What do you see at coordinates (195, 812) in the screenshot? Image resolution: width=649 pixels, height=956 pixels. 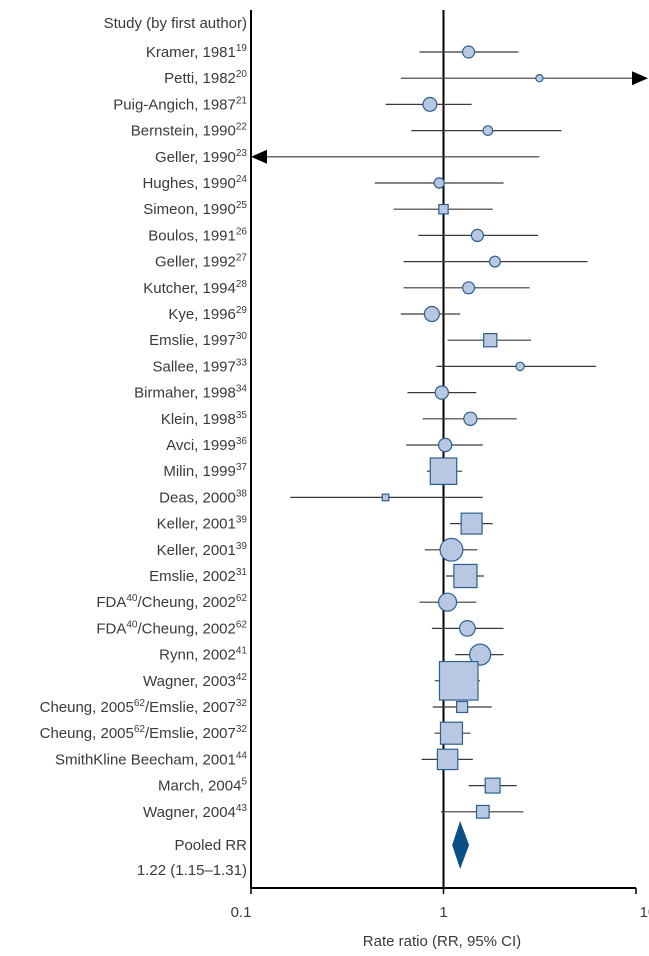 I see `study-label: Wagner, 200443` at bounding box center [195, 812].